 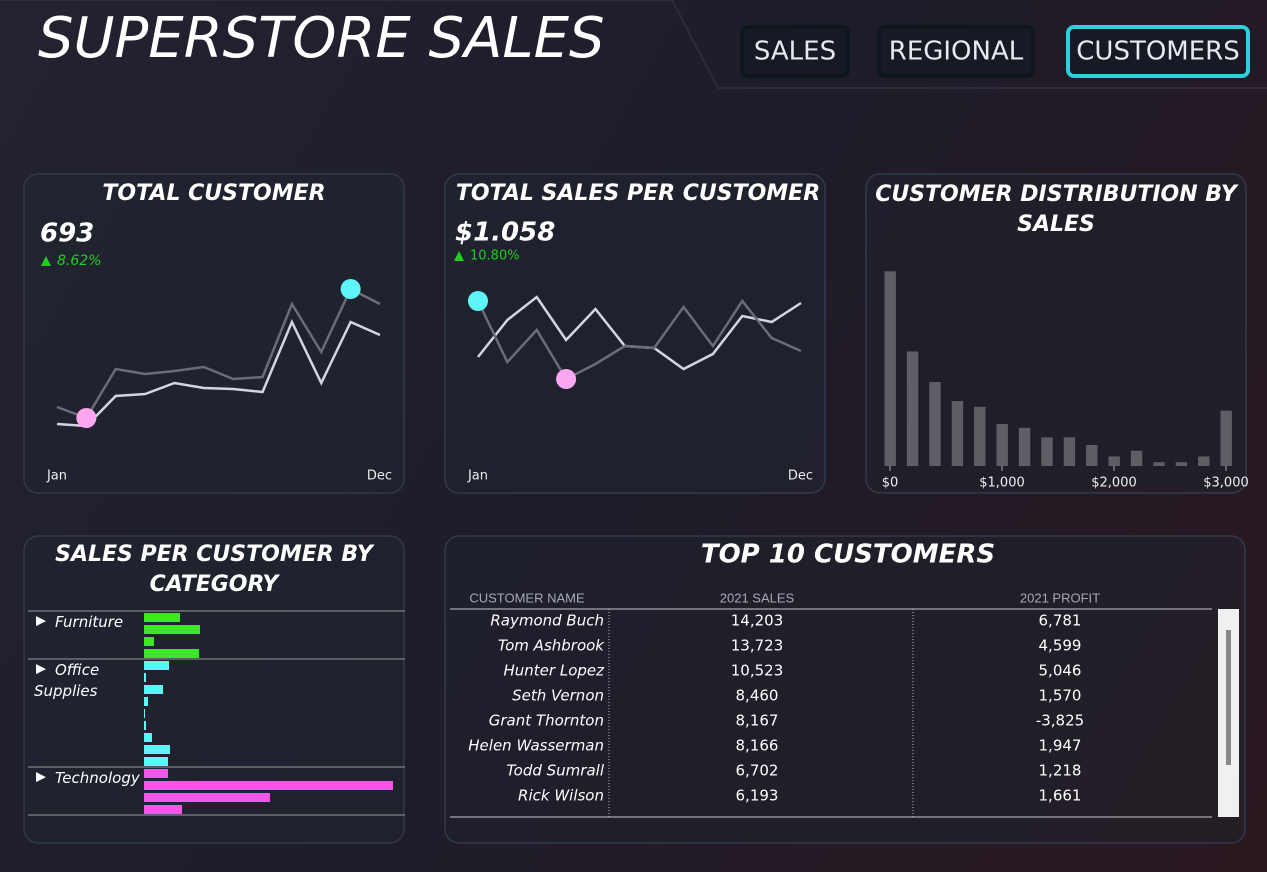 What do you see at coordinates (848, 555) in the screenshot?
I see `card-title: TOP 10 CUSTOMERS` at bounding box center [848, 555].